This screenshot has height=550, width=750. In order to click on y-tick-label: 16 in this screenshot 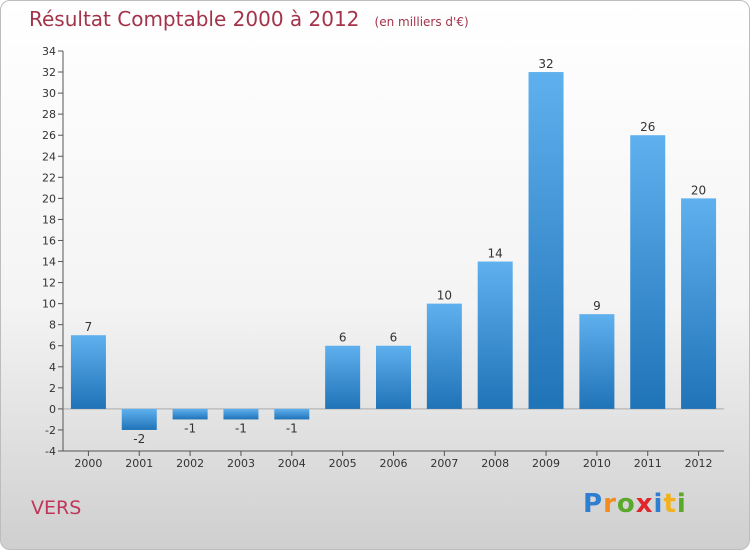, I will do `click(49, 240)`.